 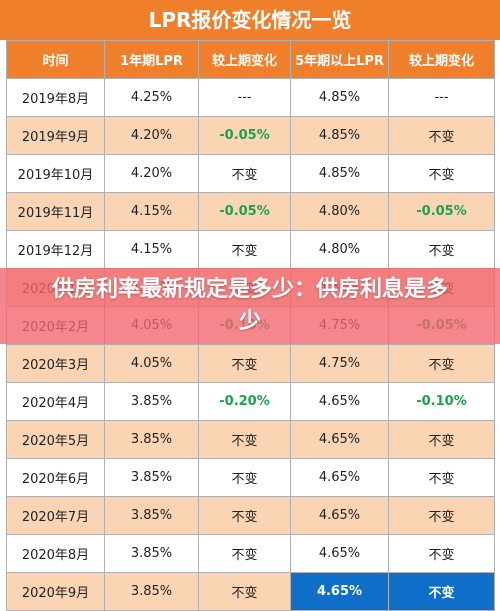 What do you see at coordinates (339, 59) in the screenshot?
I see `header-5y-lpr: 5年期以上LPR` at bounding box center [339, 59].